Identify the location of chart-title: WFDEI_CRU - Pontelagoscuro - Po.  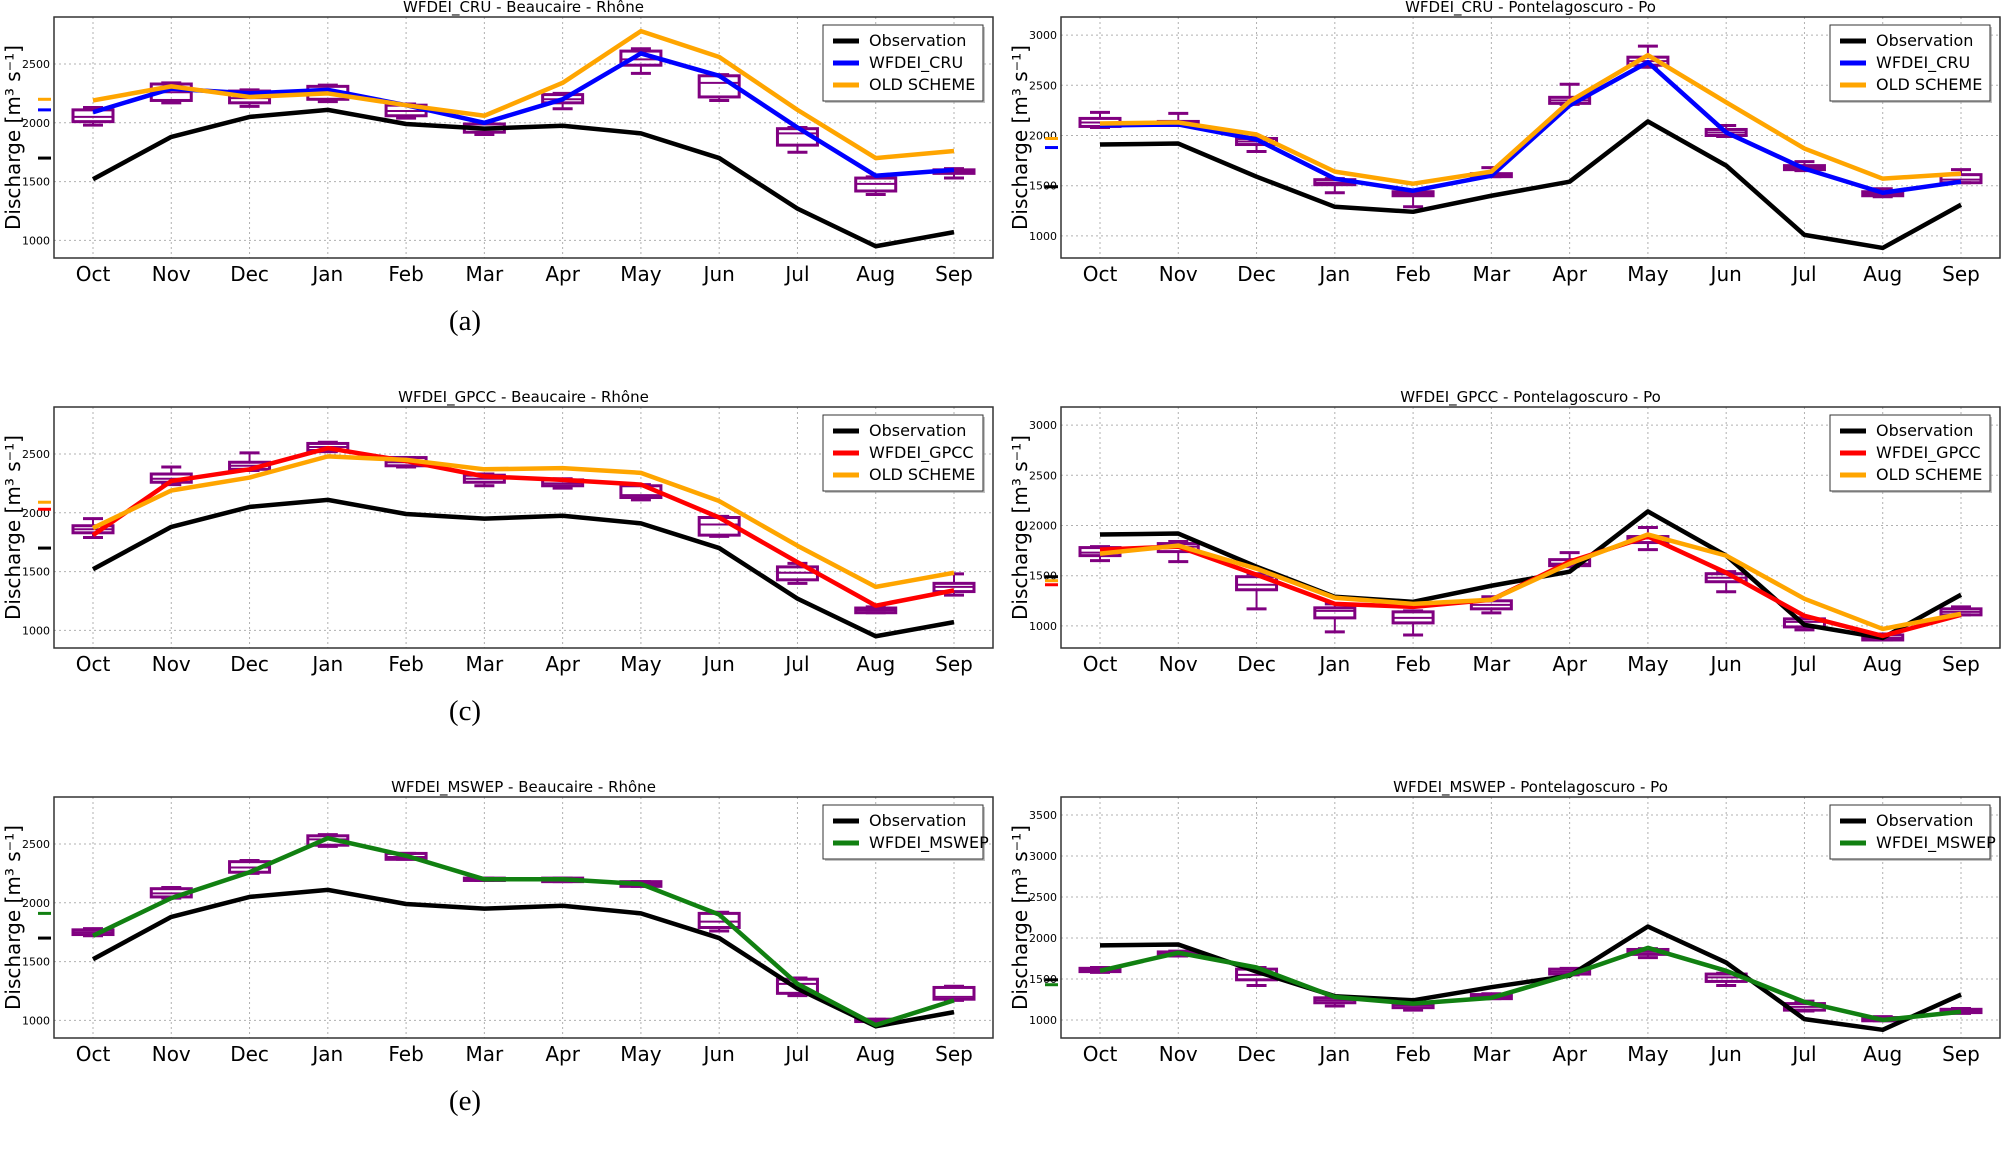
(1530, 8).